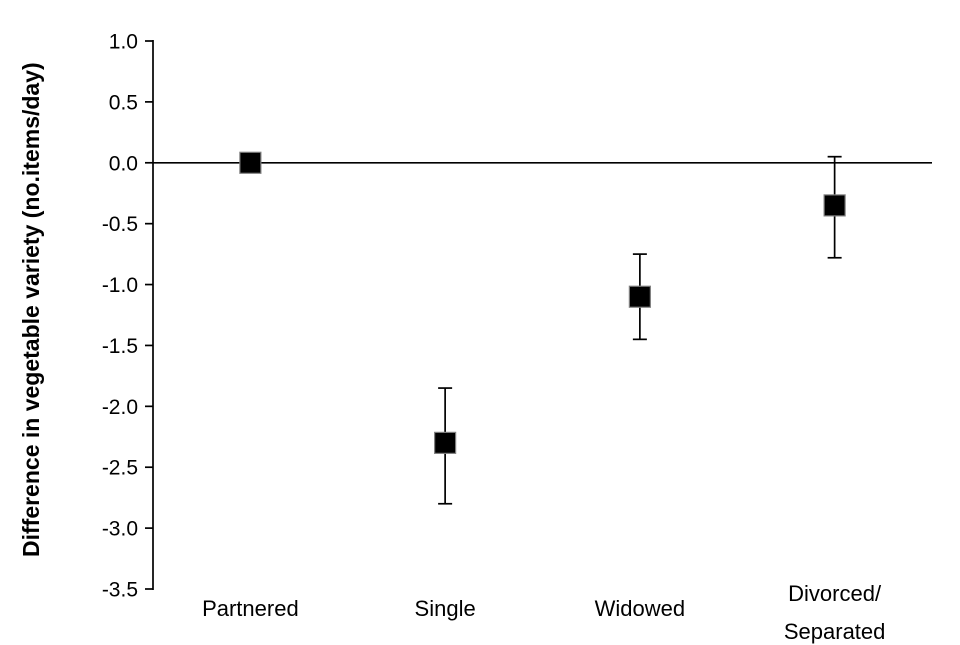 The image size is (960, 645). I want to click on y-tick-label: 0.0, so click(123, 163).